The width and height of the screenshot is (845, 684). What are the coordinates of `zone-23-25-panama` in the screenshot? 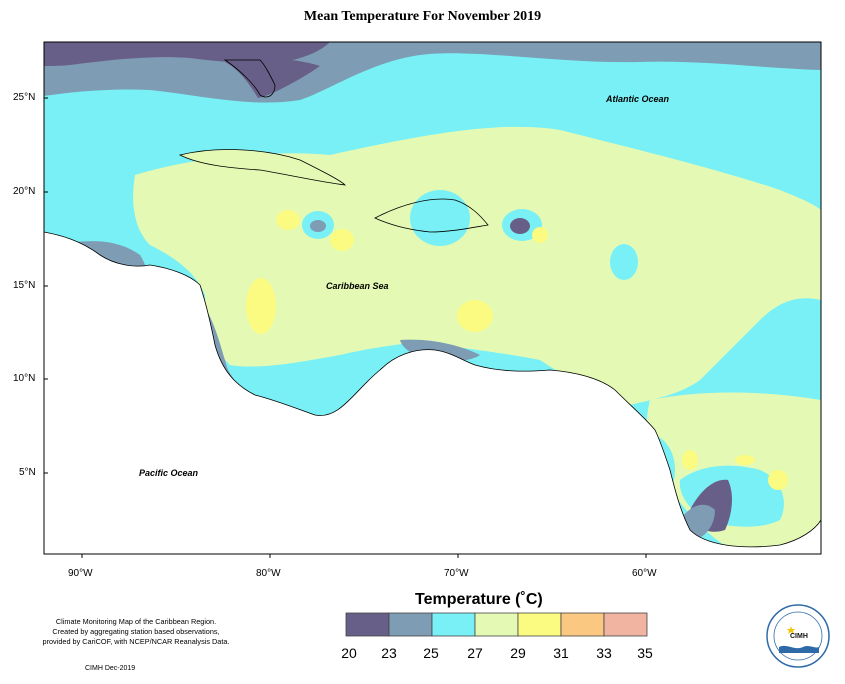 It's located at (228, 354).